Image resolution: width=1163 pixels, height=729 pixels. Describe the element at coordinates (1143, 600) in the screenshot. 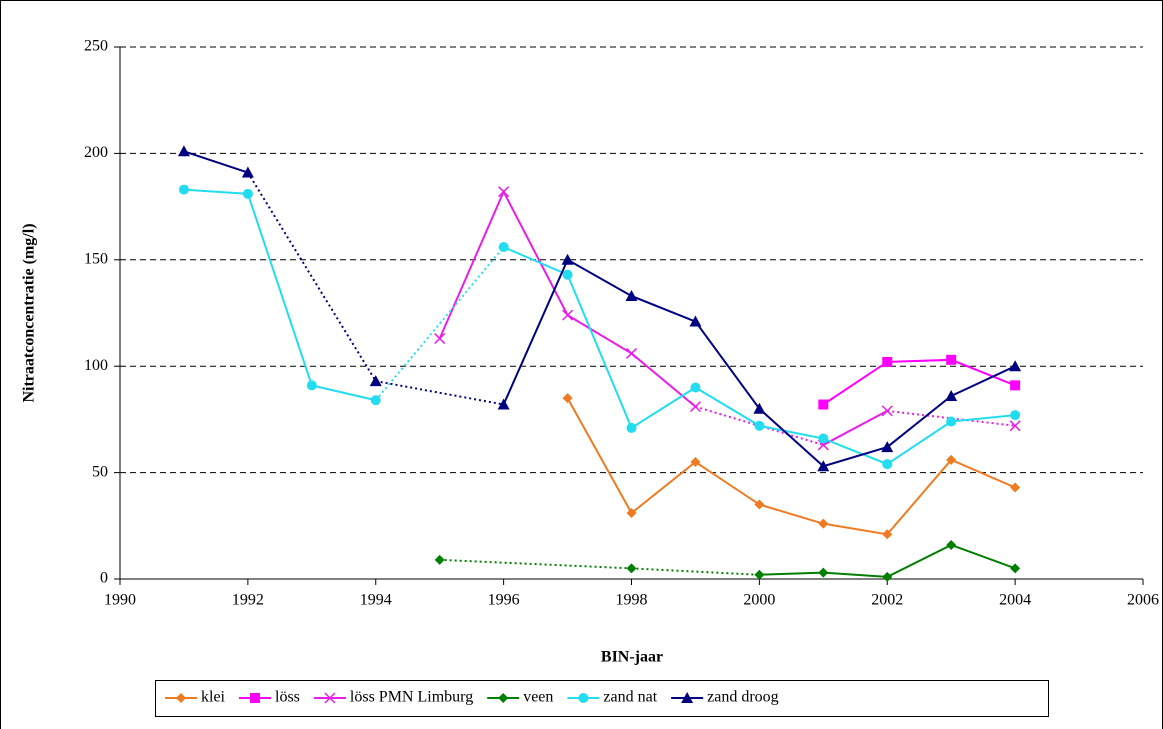

I see `x-tick-label: 2006` at that location.